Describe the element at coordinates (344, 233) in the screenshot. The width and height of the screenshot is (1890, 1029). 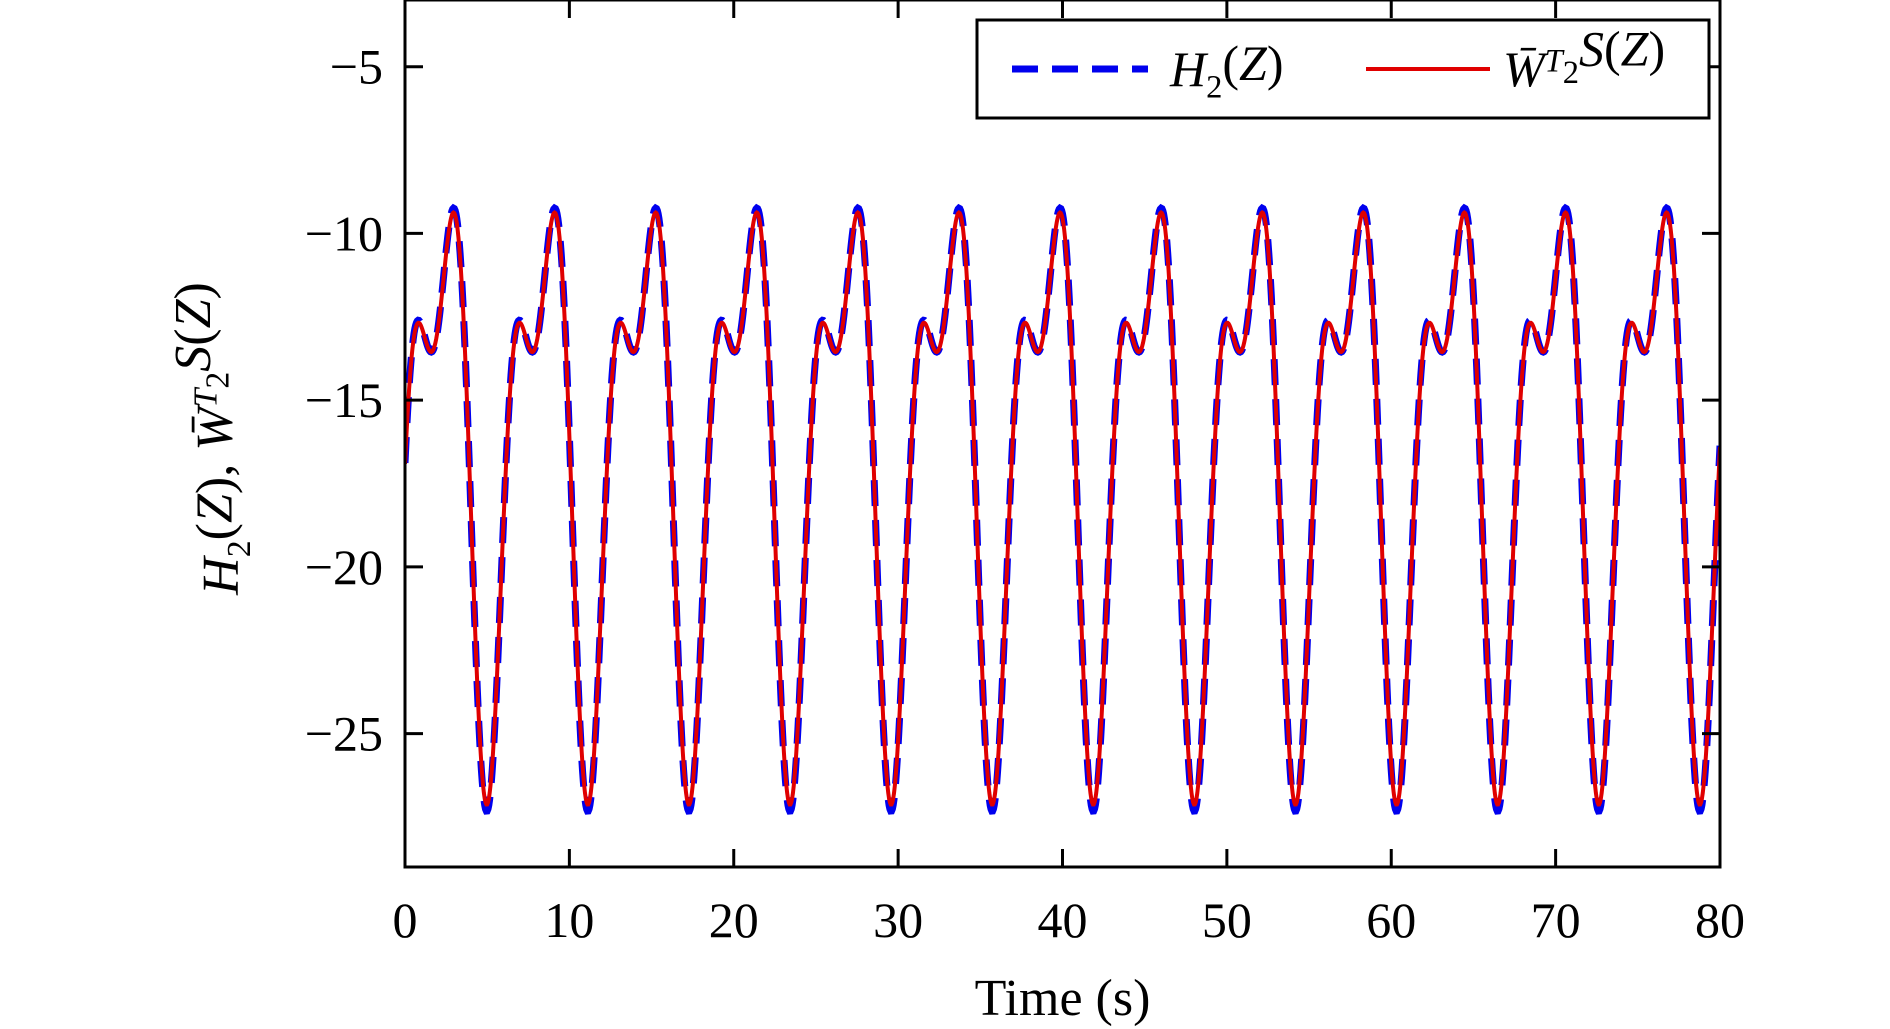
I see `y-tick-label: −10` at that location.